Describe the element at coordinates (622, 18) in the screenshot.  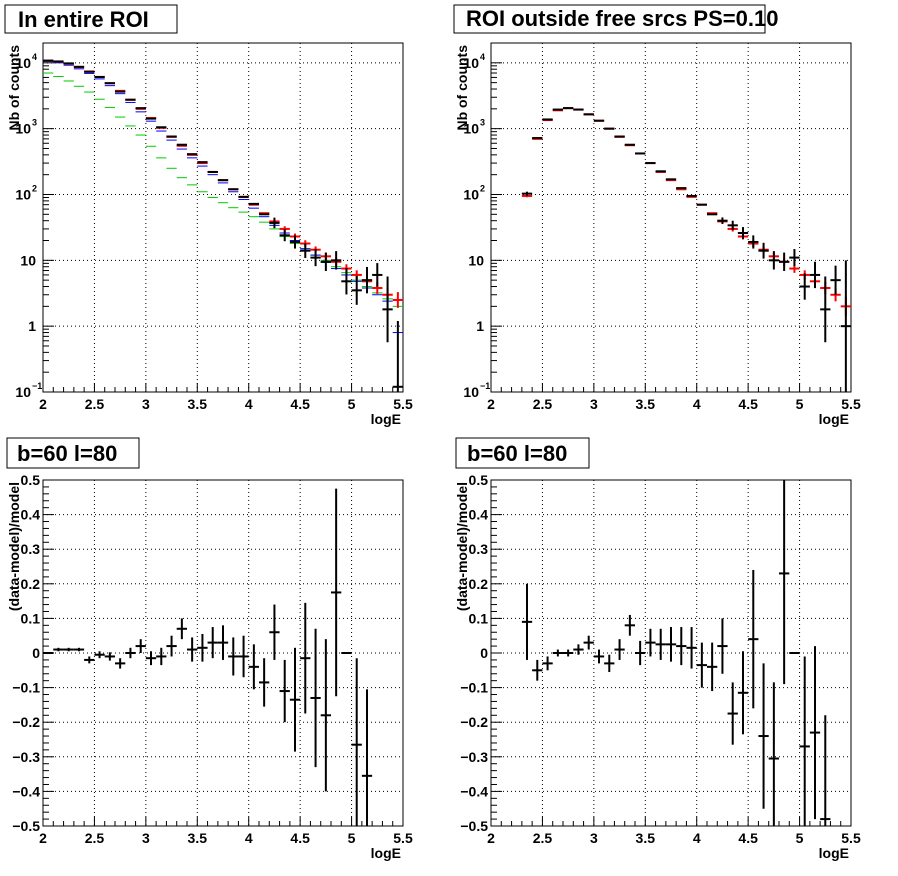
I see `chart-title: ROI outside free srcs PS=0.10` at that location.